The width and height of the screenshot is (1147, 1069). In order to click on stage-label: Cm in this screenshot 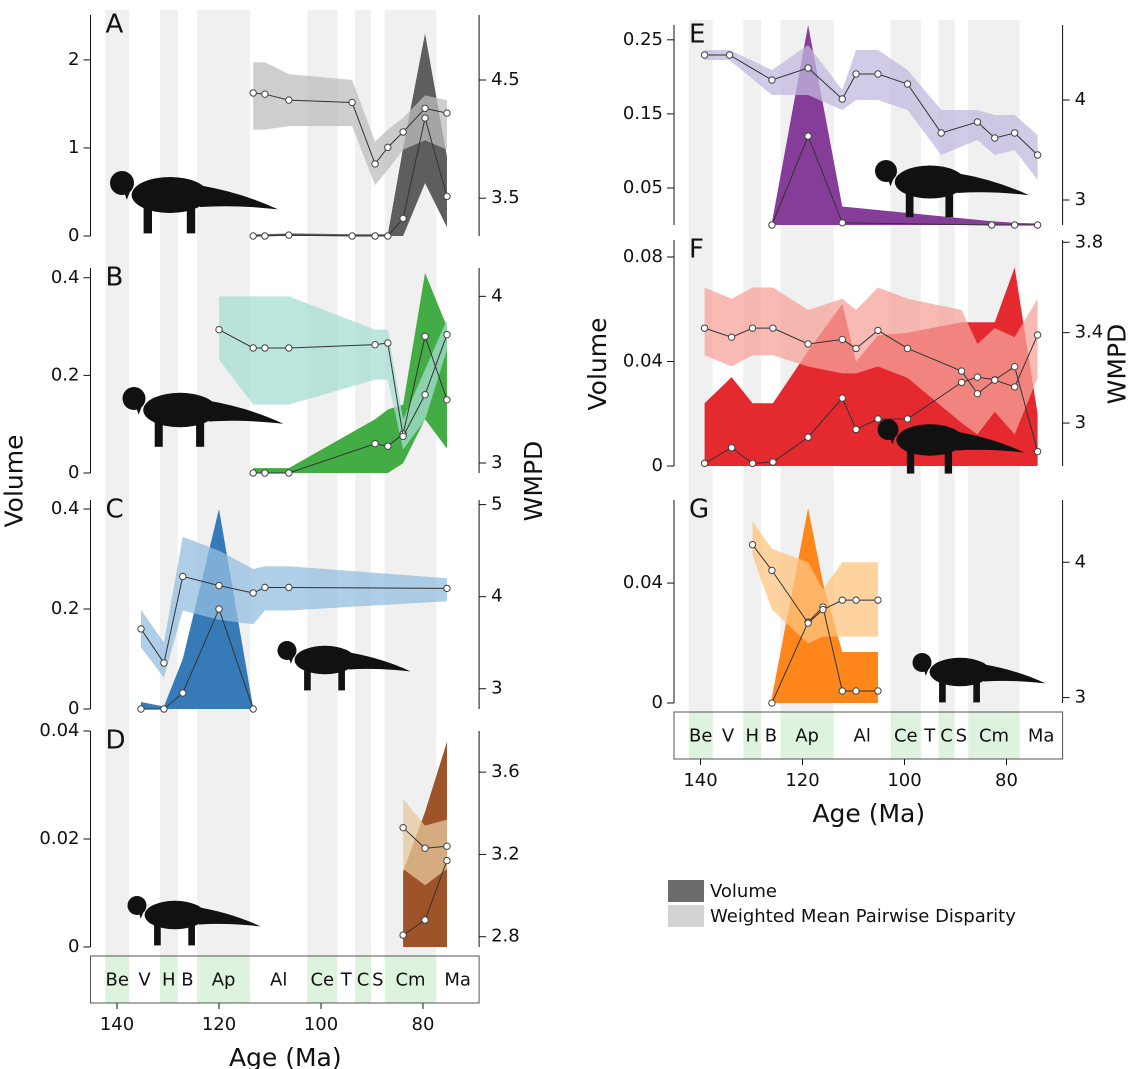, I will do `click(410, 980)`.